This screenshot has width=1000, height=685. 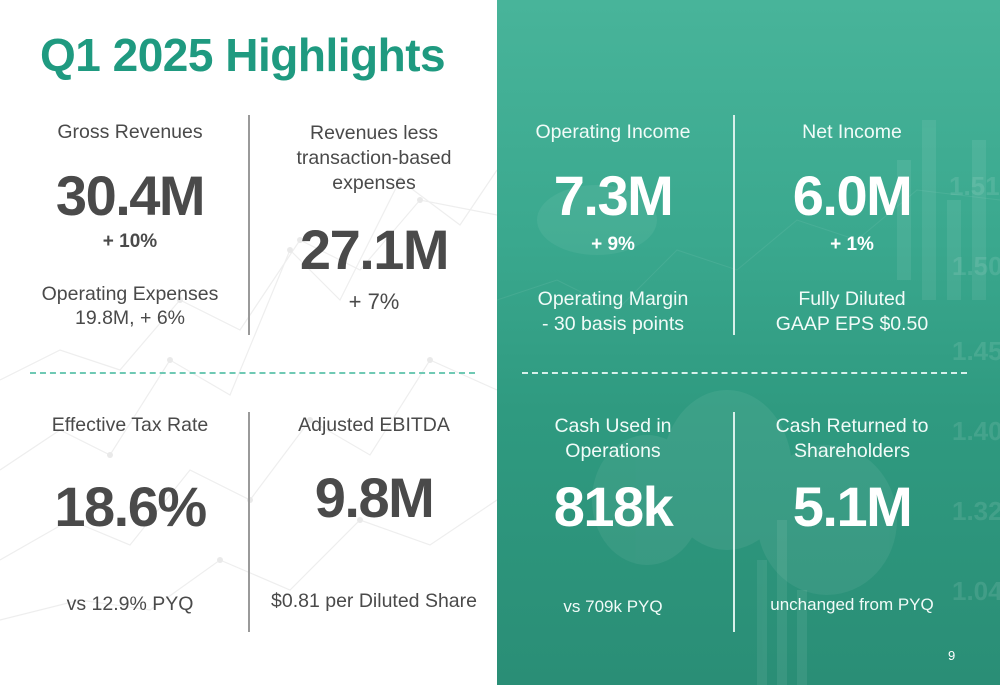 I want to click on metric-sub-line: GAAP EPS $0.50, so click(x=852, y=324).